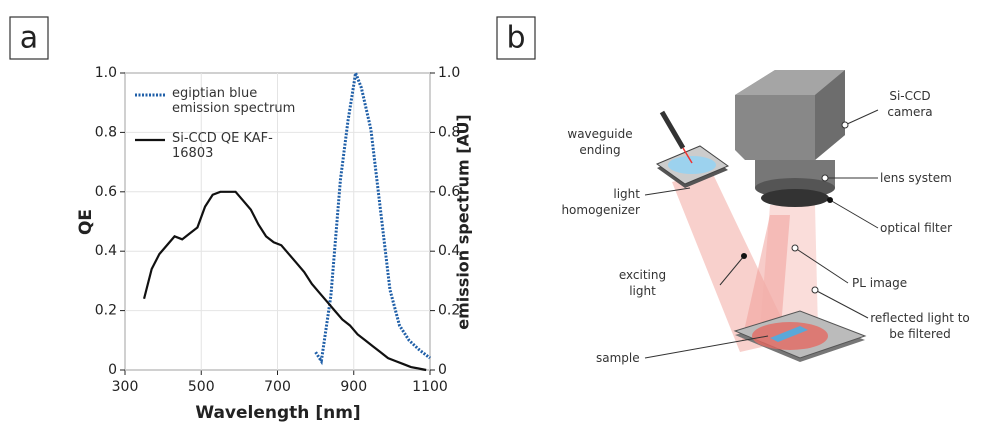 This screenshot has height=425, width=990. I want to click on camera-top, so click(790, 82).